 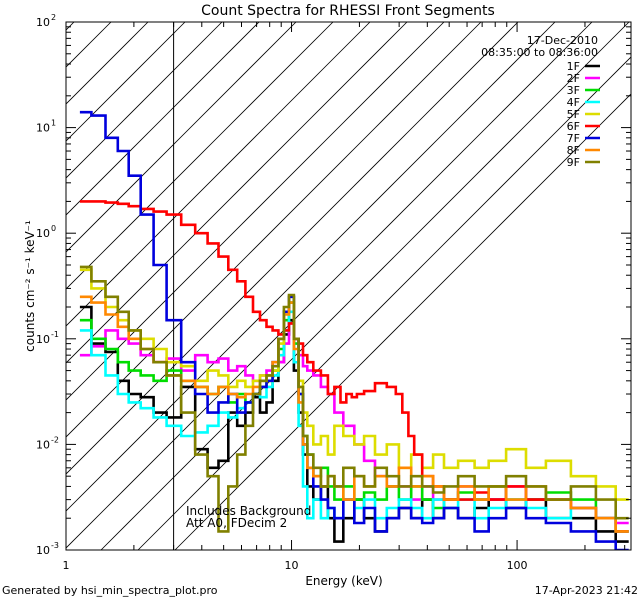 What do you see at coordinates (573, 78) in the screenshot?
I see `legend-label-2F: 2F` at bounding box center [573, 78].